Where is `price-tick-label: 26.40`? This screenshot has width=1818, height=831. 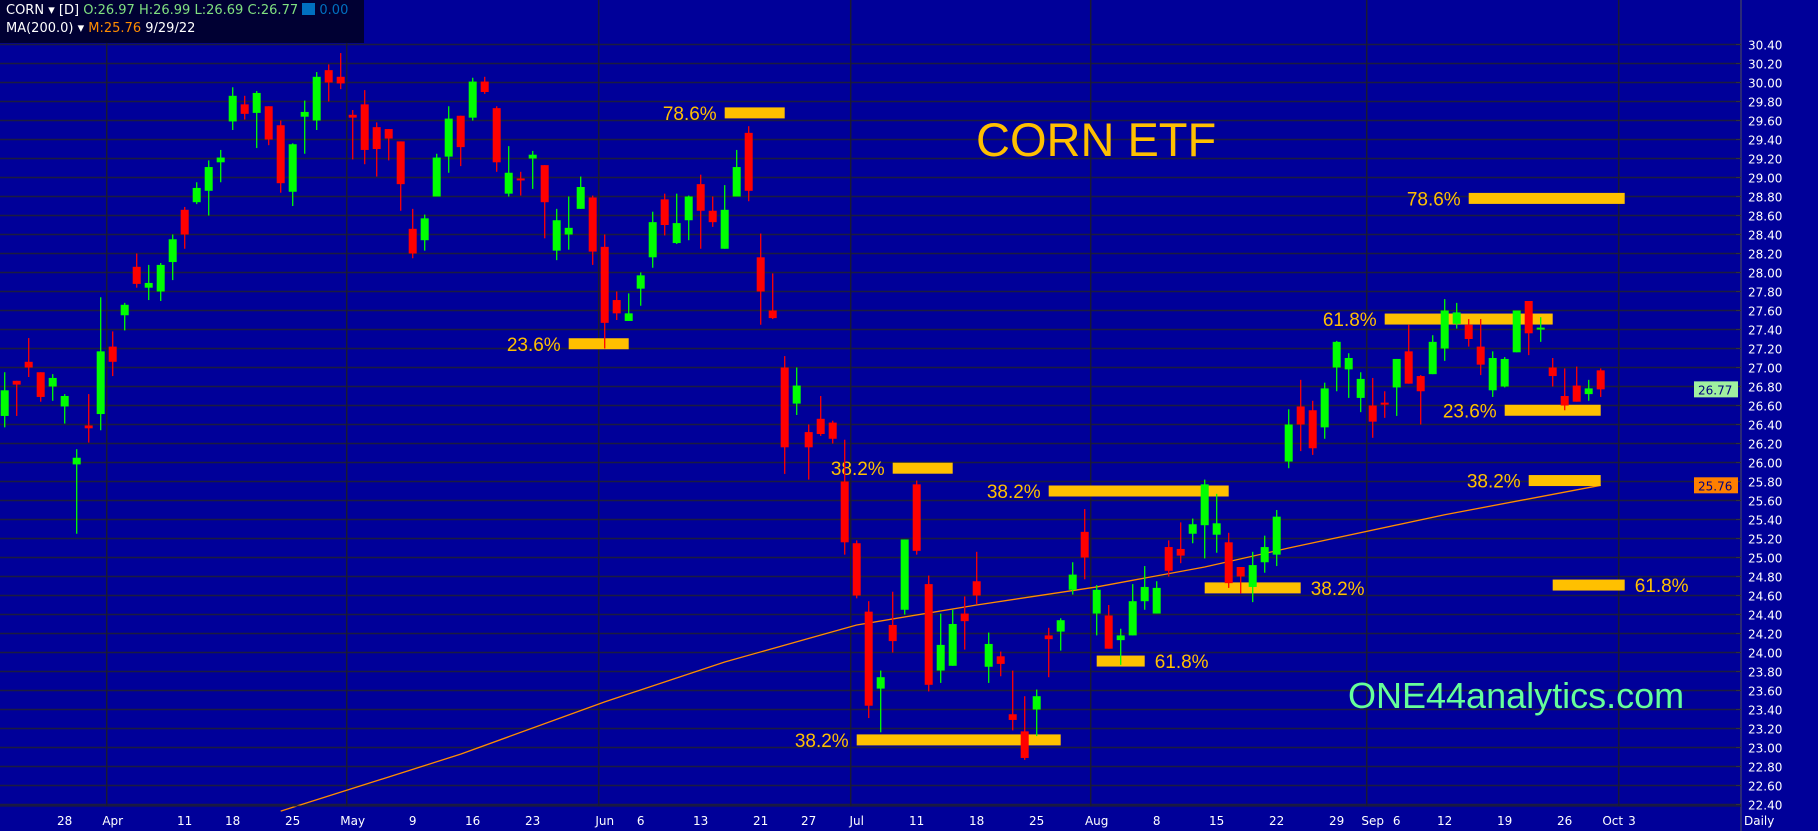 price-tick-label: 26.40 is located at coordinates (1765, 426).